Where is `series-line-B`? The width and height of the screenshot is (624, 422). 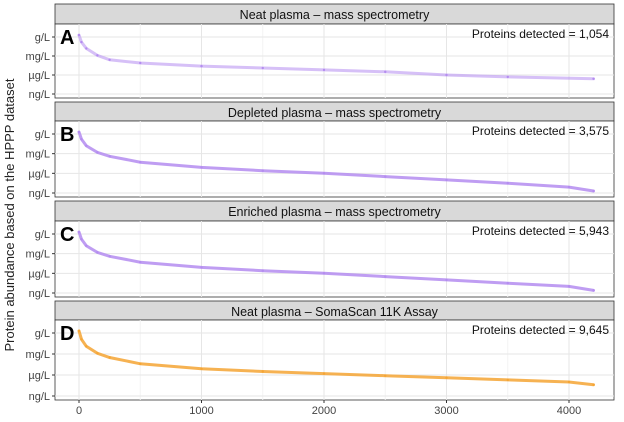 series-line-B is located at coordinates (336, 161).